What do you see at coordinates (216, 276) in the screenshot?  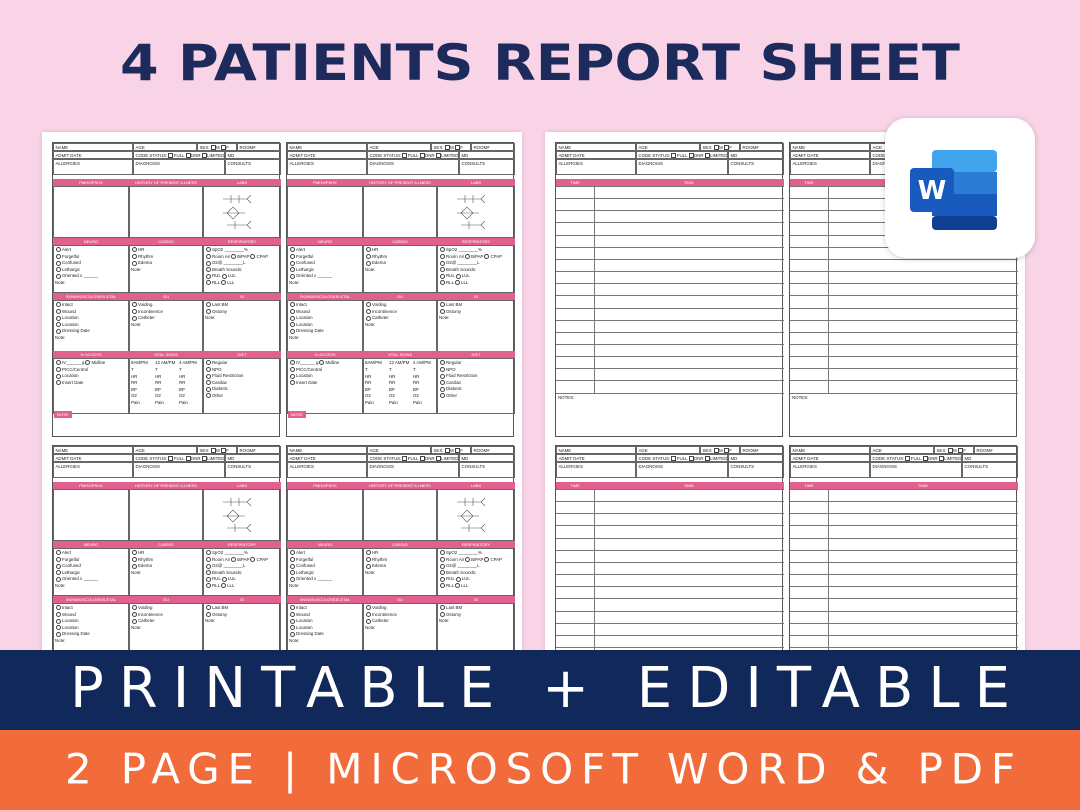 I see `option: RUL` at bounding box center [216, 276].